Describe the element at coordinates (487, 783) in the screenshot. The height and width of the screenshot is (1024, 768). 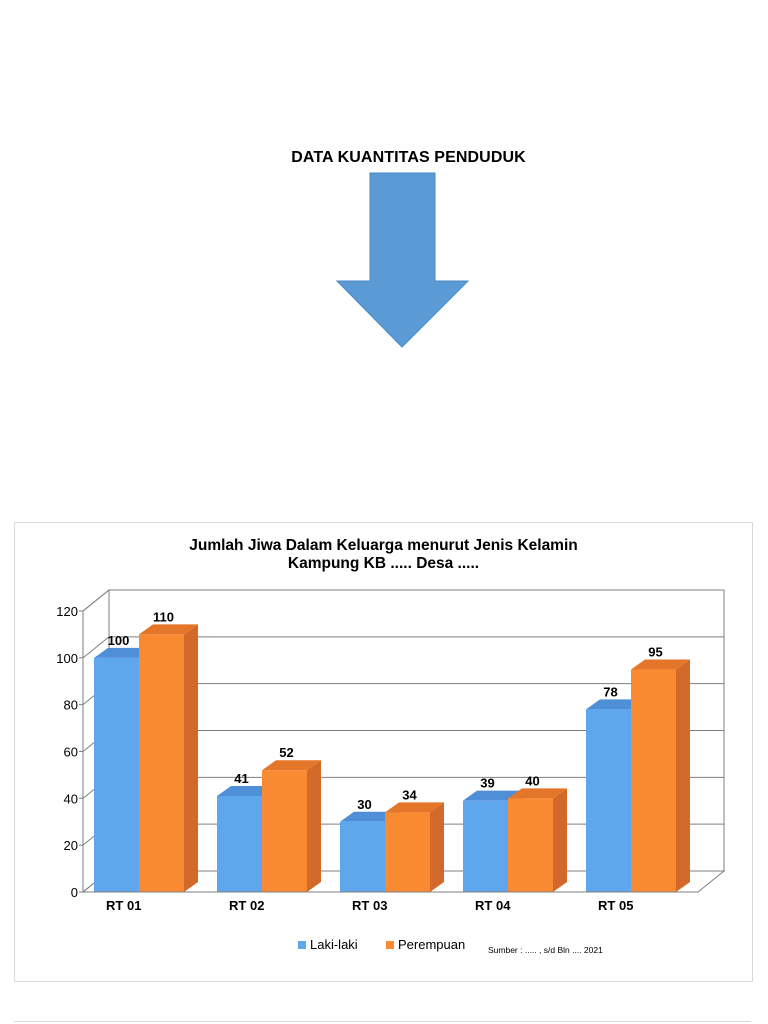
I see `data-label: 39` at that location.